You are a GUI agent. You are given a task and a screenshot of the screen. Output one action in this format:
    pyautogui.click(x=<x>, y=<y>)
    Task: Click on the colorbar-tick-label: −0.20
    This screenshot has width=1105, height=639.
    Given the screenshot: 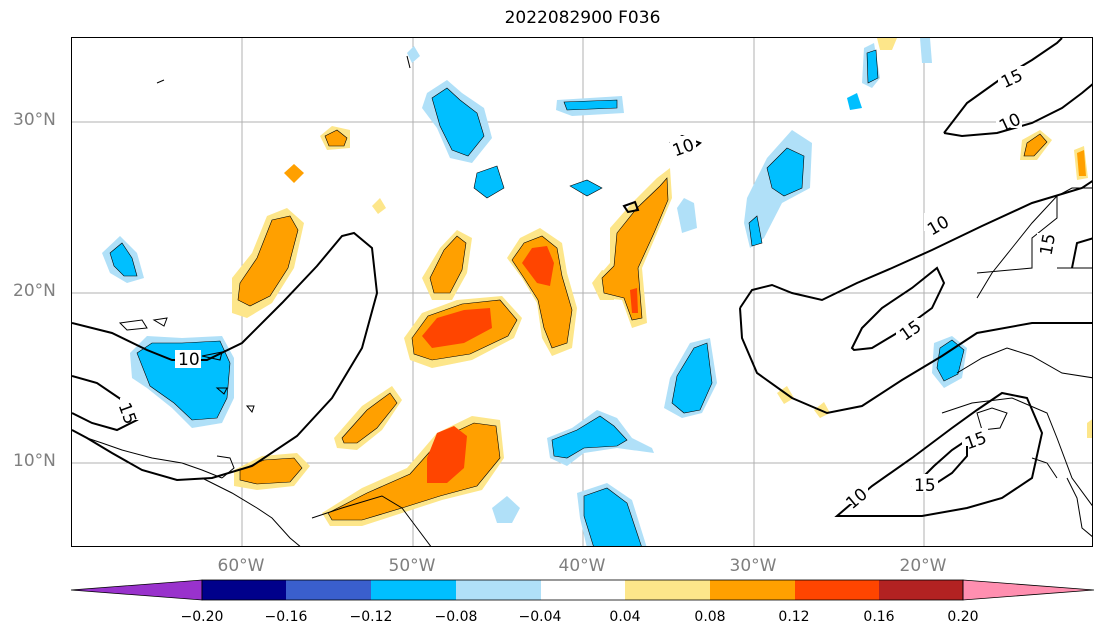 What is the action you would take?
    pyautogui.click(x=202, y=617)
    